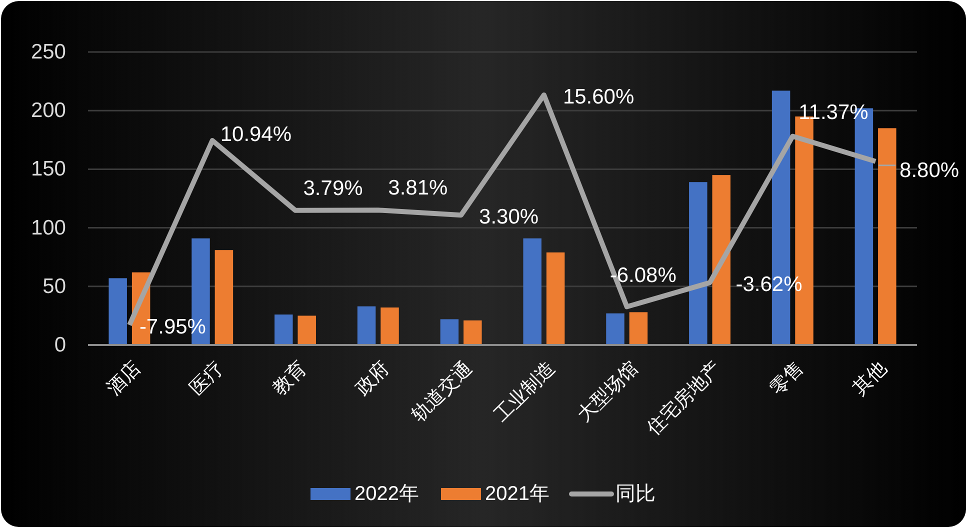  Describe the element at coordinates (48, 110) in the screenshot. I see `y-tick-label: 200` at that location.